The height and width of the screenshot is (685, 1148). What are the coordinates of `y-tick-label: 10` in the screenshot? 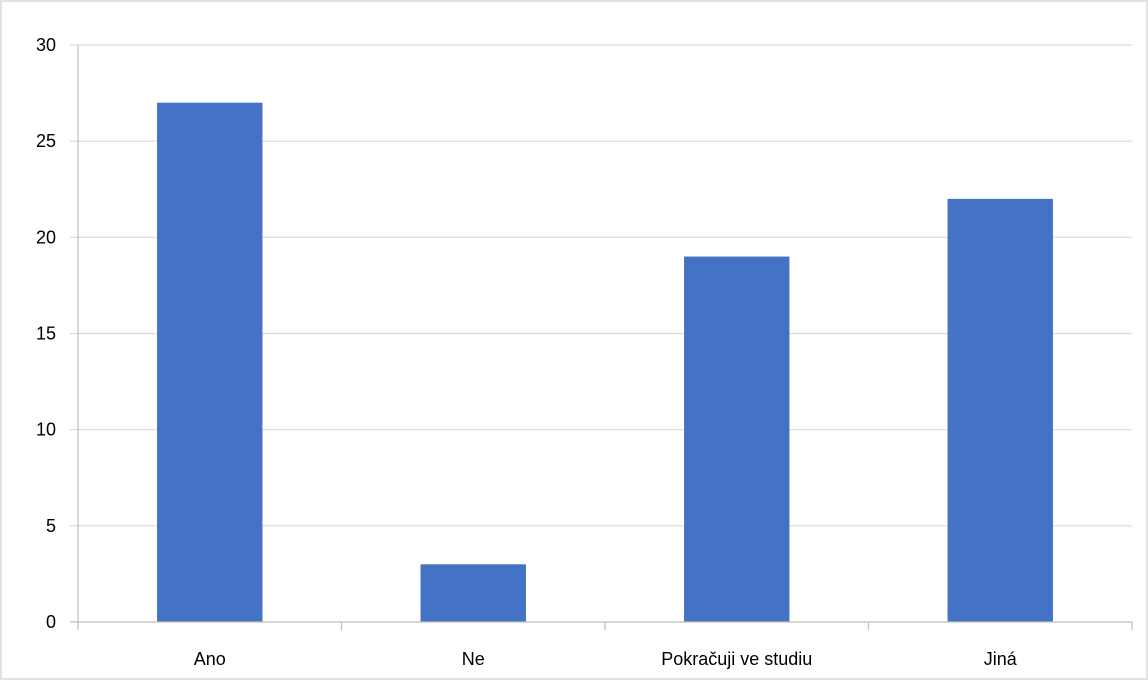 It's located at (46, 430).